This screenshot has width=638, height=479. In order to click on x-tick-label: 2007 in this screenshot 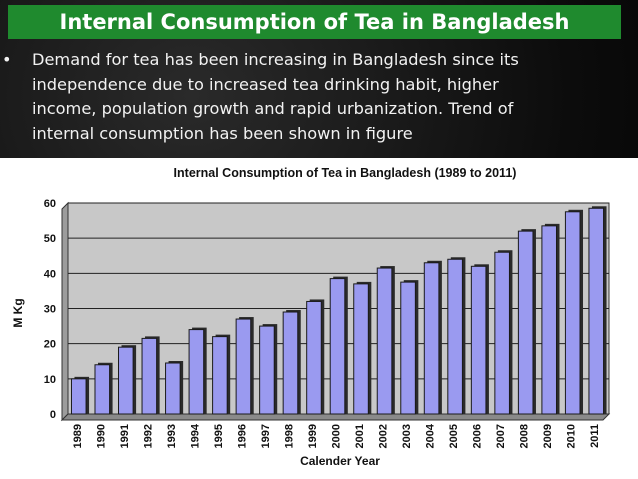, I will do `click(501, 436)`.